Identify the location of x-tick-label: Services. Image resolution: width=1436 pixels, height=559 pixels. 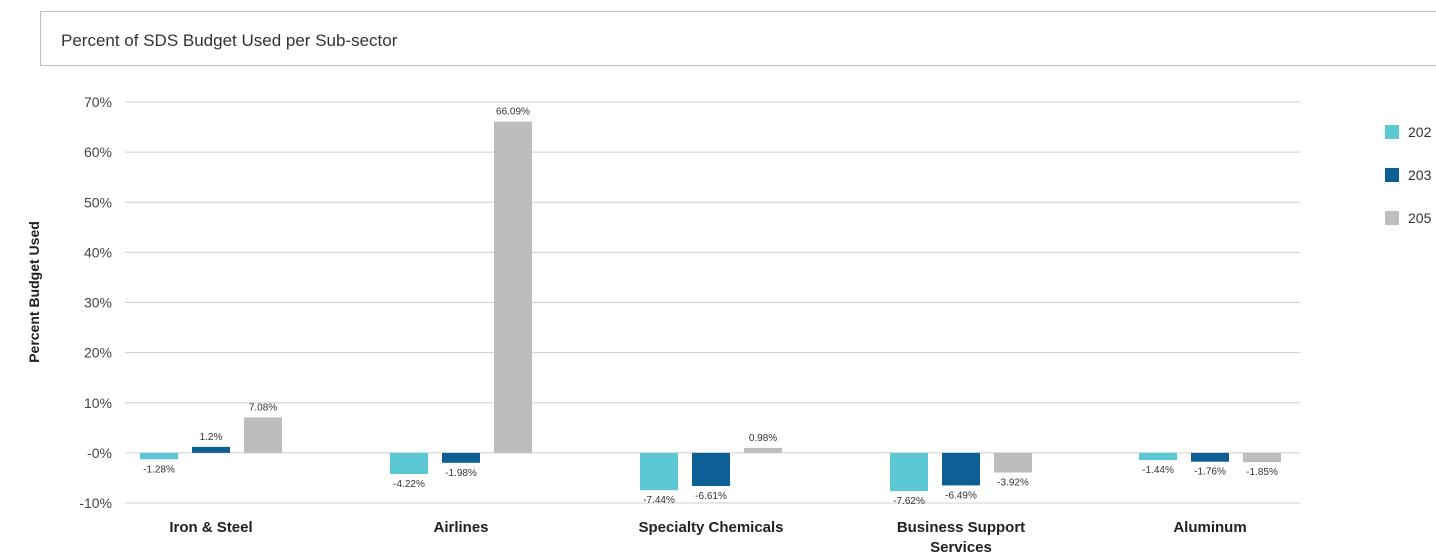
(961, 547).